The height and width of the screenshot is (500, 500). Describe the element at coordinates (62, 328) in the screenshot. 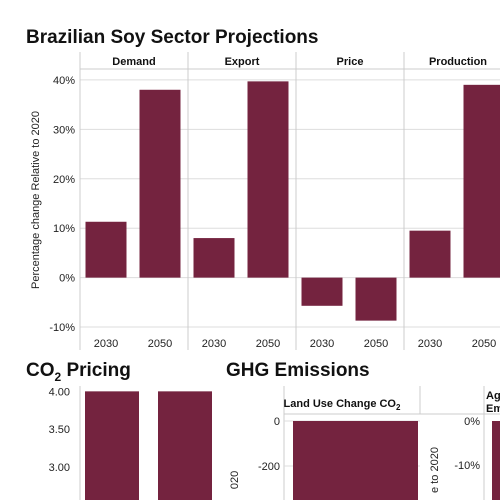

I see `soy-y-tick-label: -10%` at that location.